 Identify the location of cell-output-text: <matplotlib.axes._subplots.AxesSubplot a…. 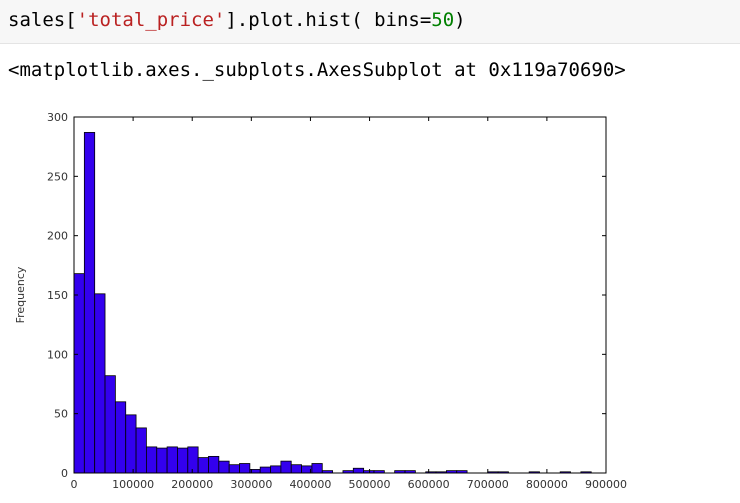
(317, 70).